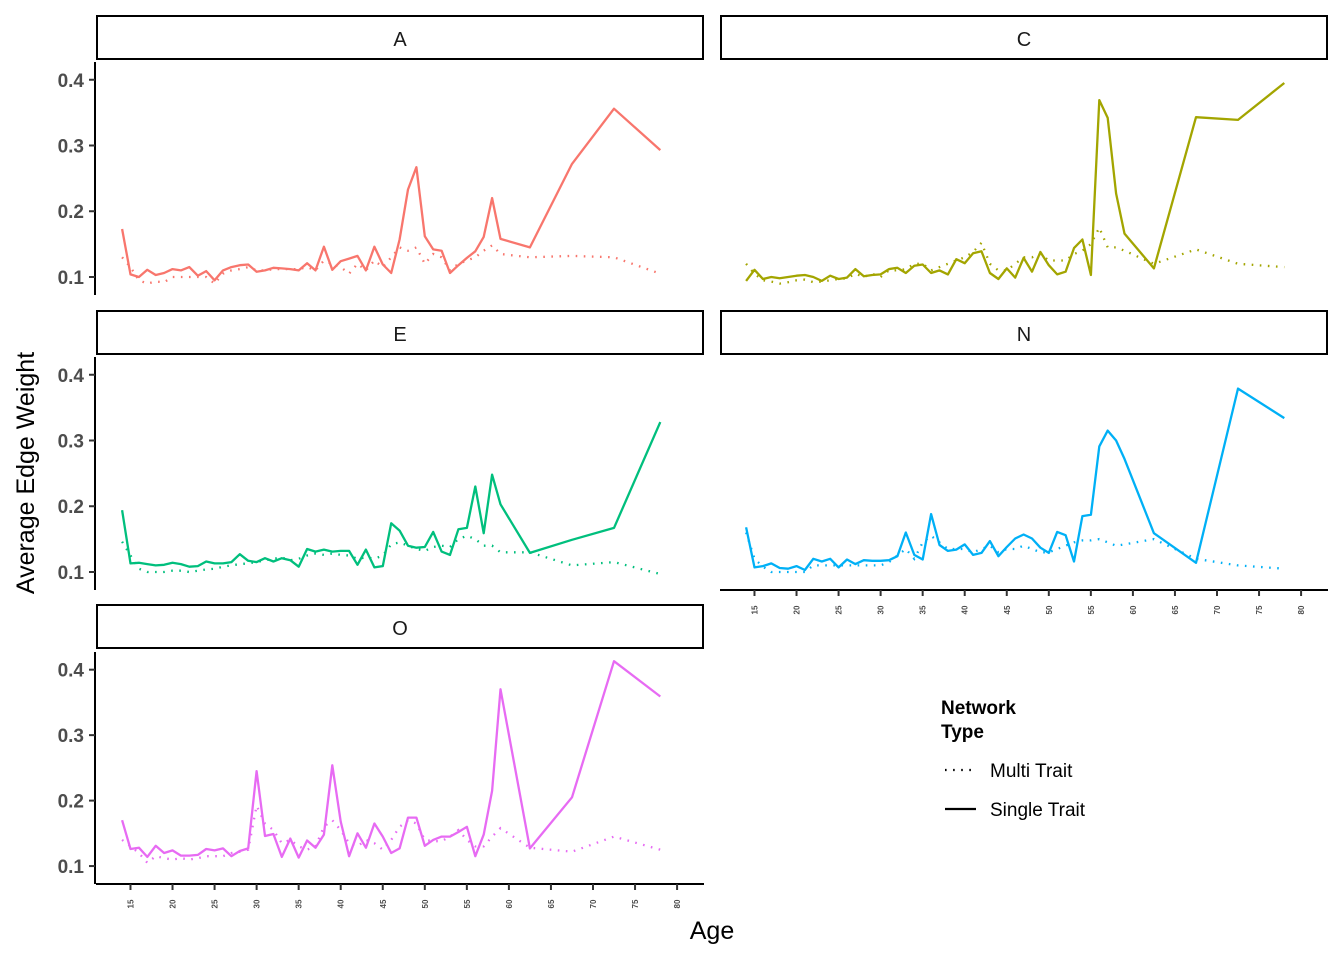 The image size is (1344, 960). I want to click on line-single-trait-C, so click(1015, 182).